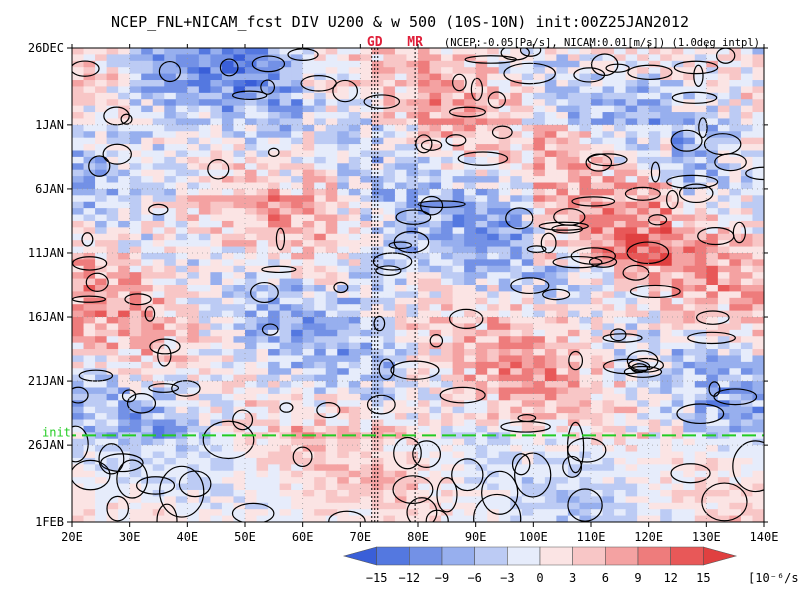  What do you see at coordinates (735, 397) in the screenshot?
I see `contour` at bounding box center [735, 397].